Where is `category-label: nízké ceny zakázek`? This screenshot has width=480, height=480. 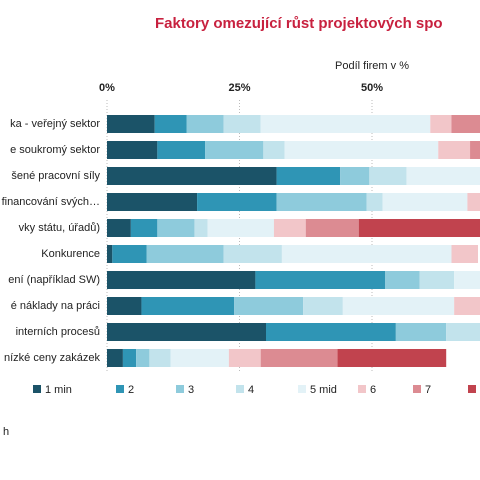 category-label: nízké ceny zakázek is located at coordinates (52, 358).